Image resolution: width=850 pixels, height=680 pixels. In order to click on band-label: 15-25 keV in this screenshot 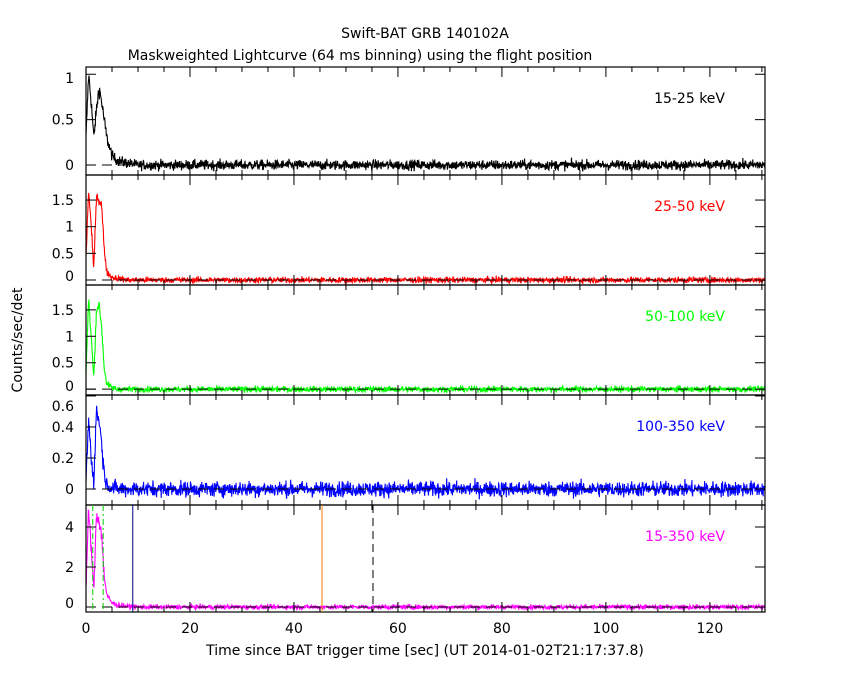, I will do `click(689, 99)`.